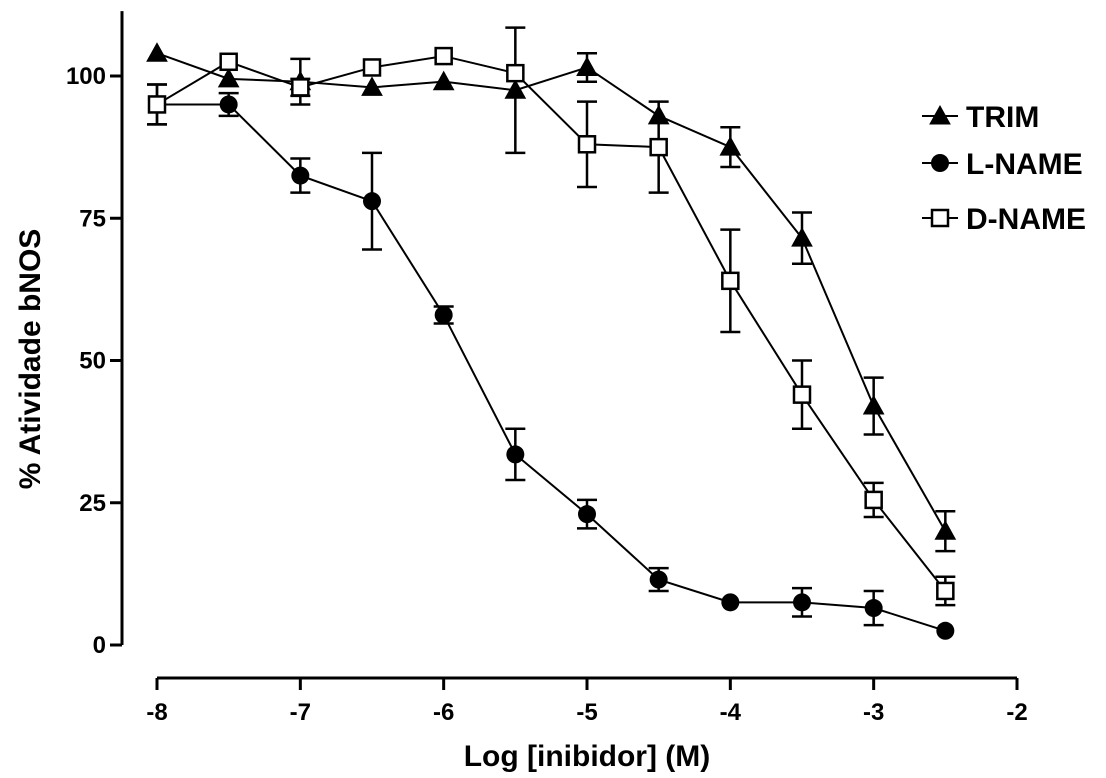 Image resolution: width=1106 pixels, height=778 pixels. I want to click on legend-marker-d-name, so click(940, 218).